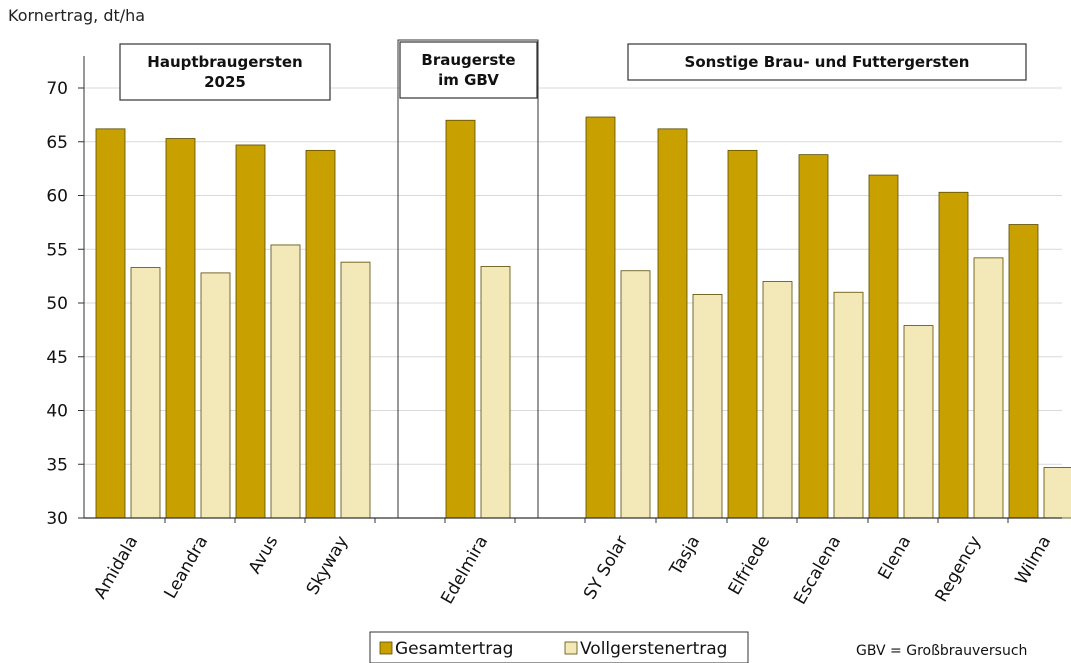  Describe the element at coordinates (215, 395) in the screenshot. I see `bar-vollgerstenertrag-leandra` at that location.